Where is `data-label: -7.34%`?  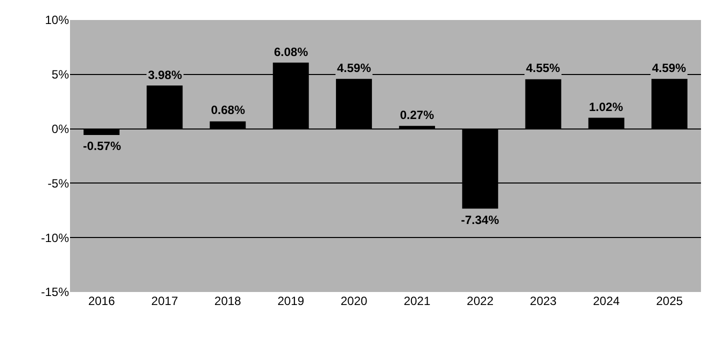
data-label: -7.34% is located at coordinates (480, 220).